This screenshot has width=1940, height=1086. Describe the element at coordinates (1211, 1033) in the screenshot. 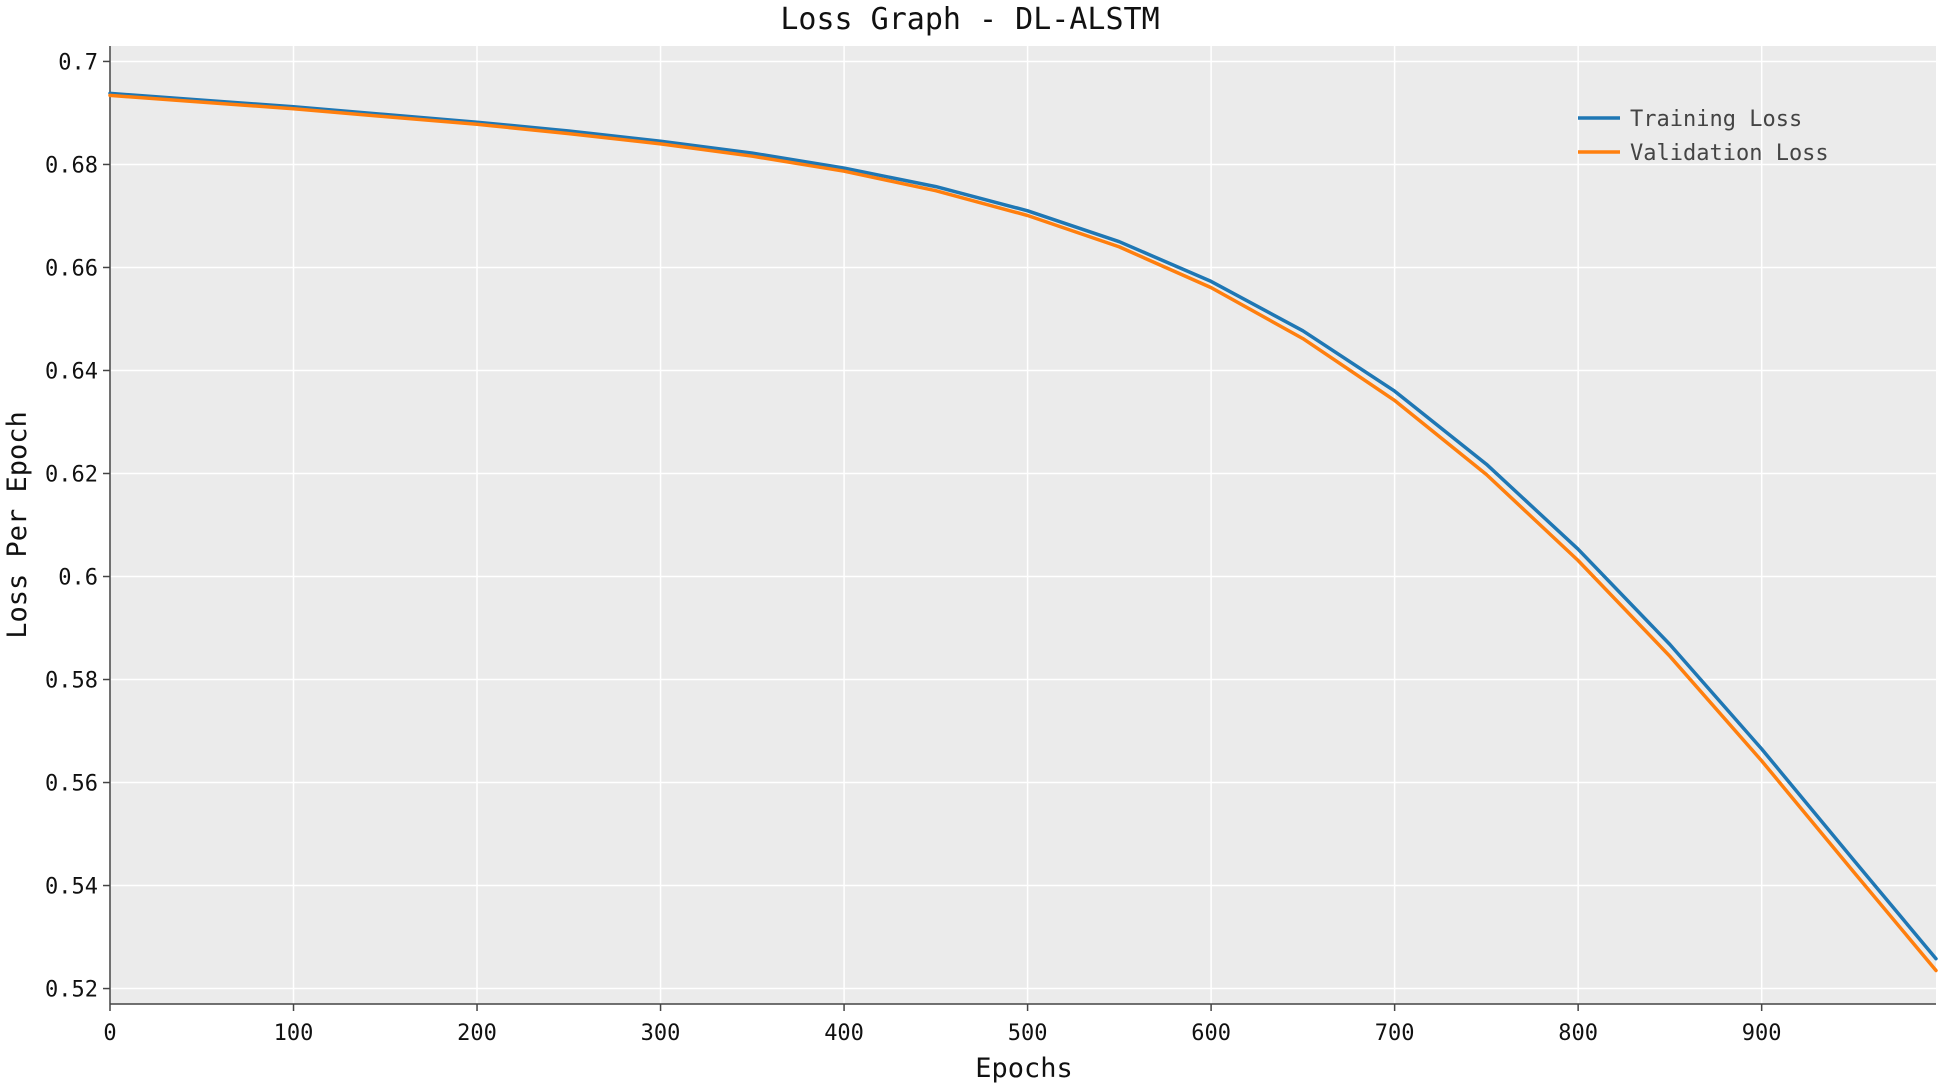

I see `x-tick-label: 600` at that location.